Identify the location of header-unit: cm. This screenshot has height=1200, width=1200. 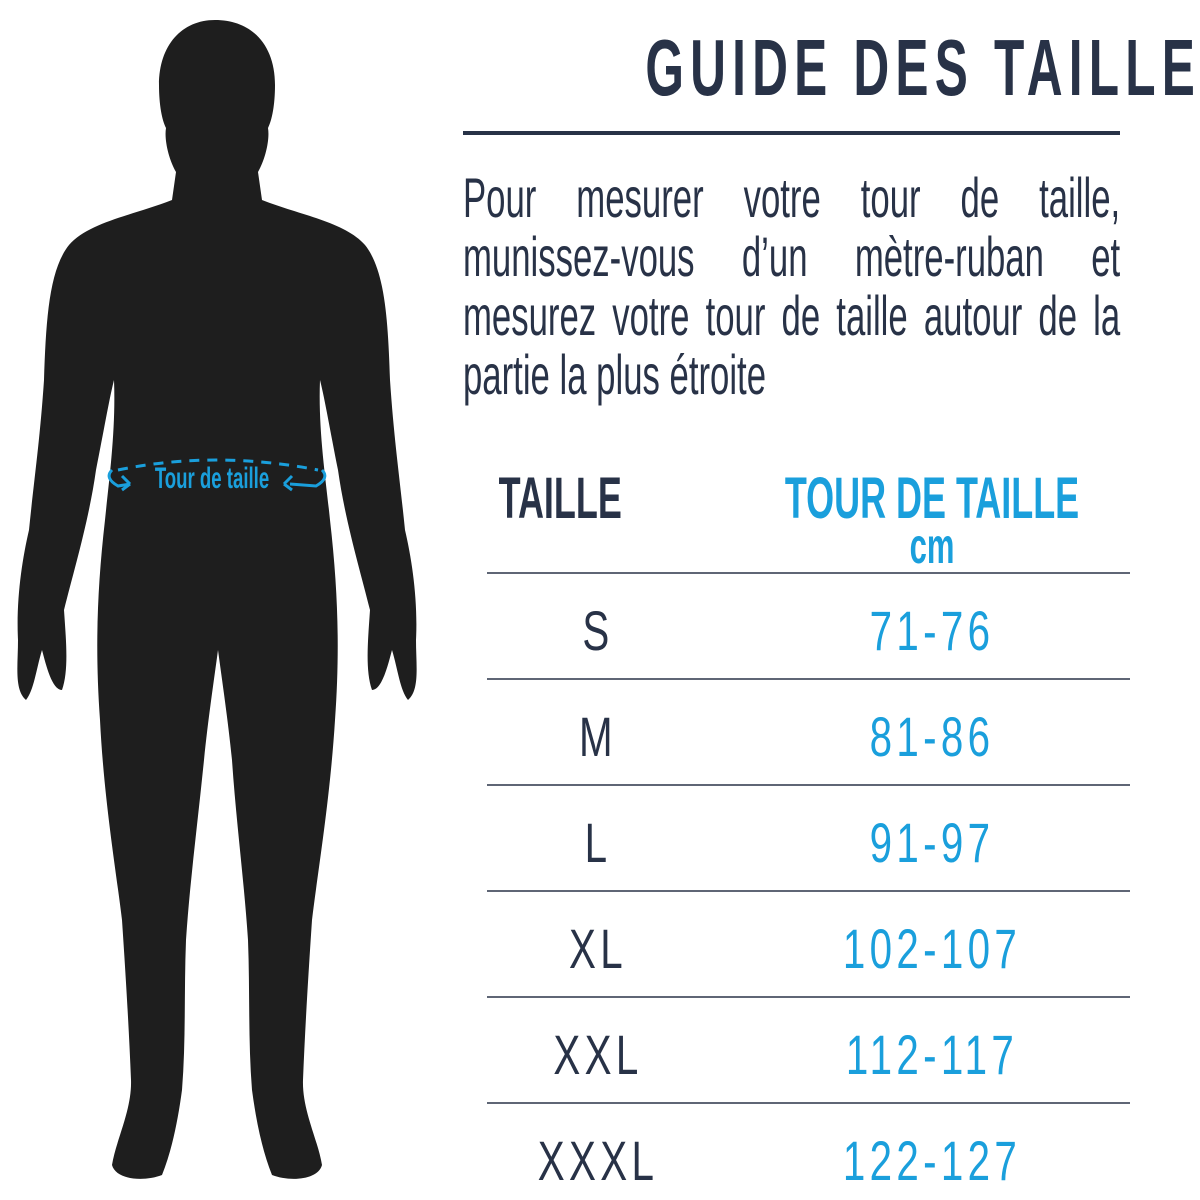
(932, 546).